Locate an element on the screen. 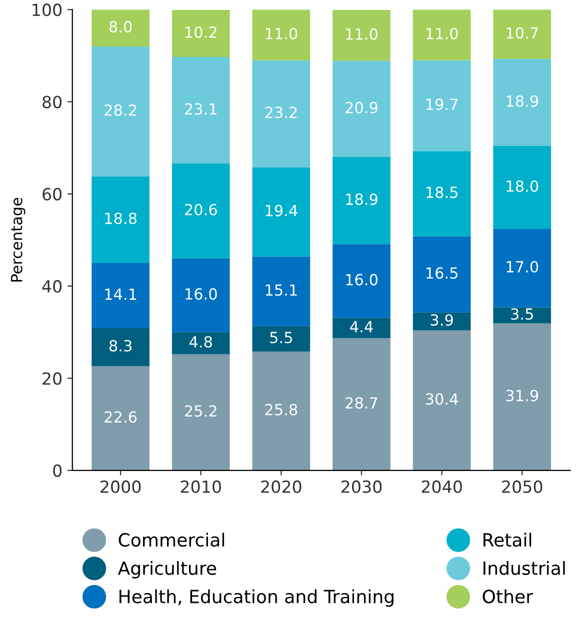 The height and width of the screenshot is (640, 579). data-label: 31.9 is located at coordinates (522, 396).